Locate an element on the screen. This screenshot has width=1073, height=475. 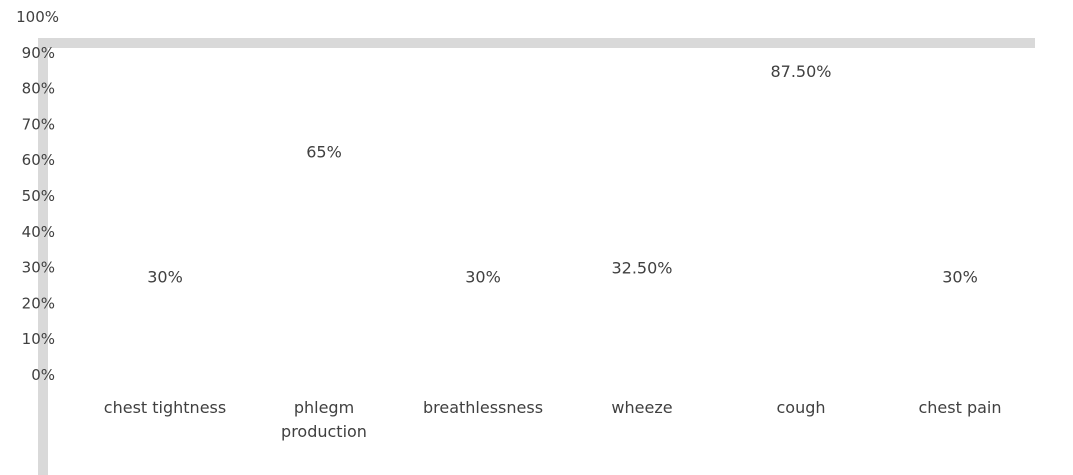
x-category-label-line: breathlessness is located at coordinates (483, 407).